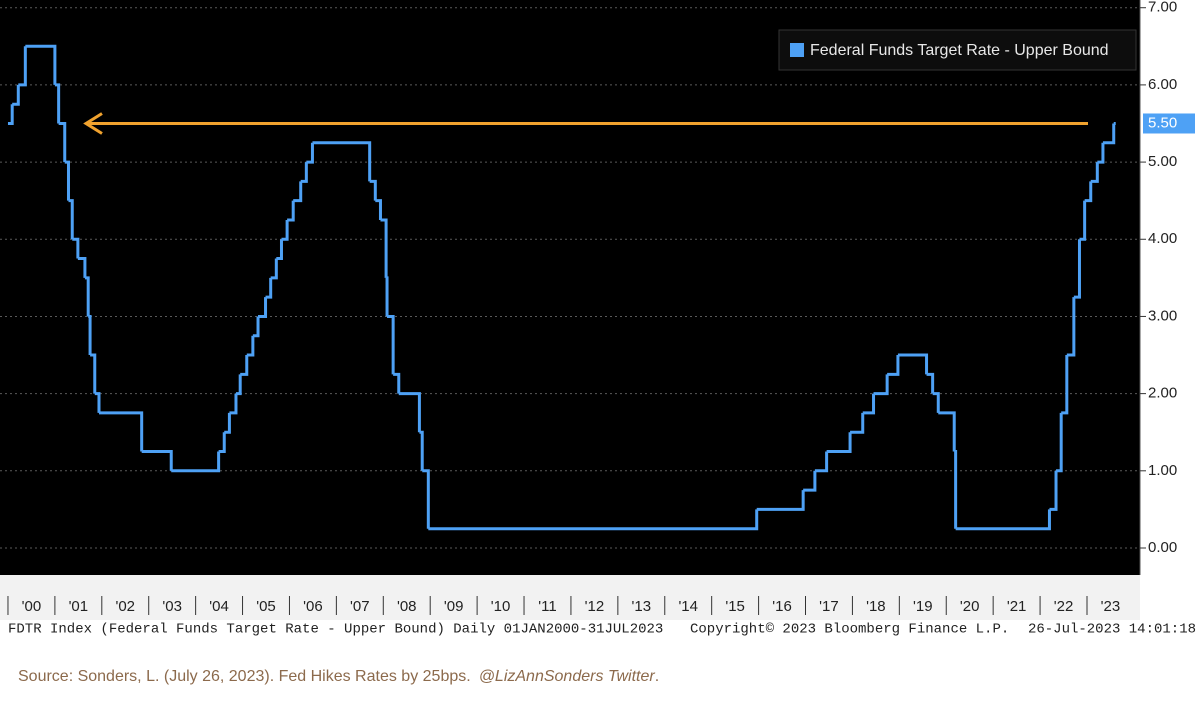  I want to click on x-tick-label: '16, so click(782, 606).